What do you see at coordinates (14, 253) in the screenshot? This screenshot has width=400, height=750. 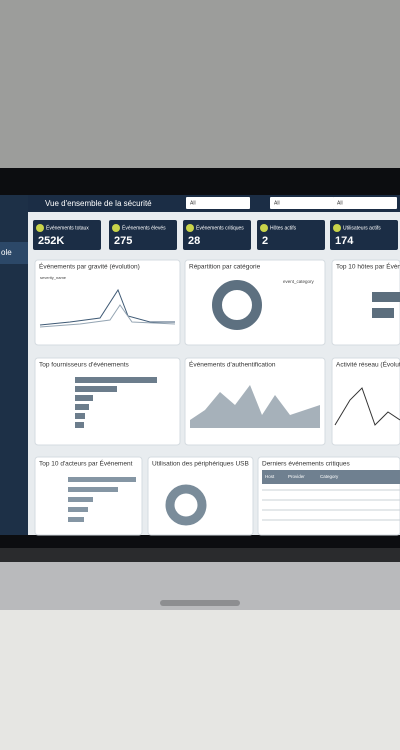 I see `sidebar-active` at bounding box center [14, 253].